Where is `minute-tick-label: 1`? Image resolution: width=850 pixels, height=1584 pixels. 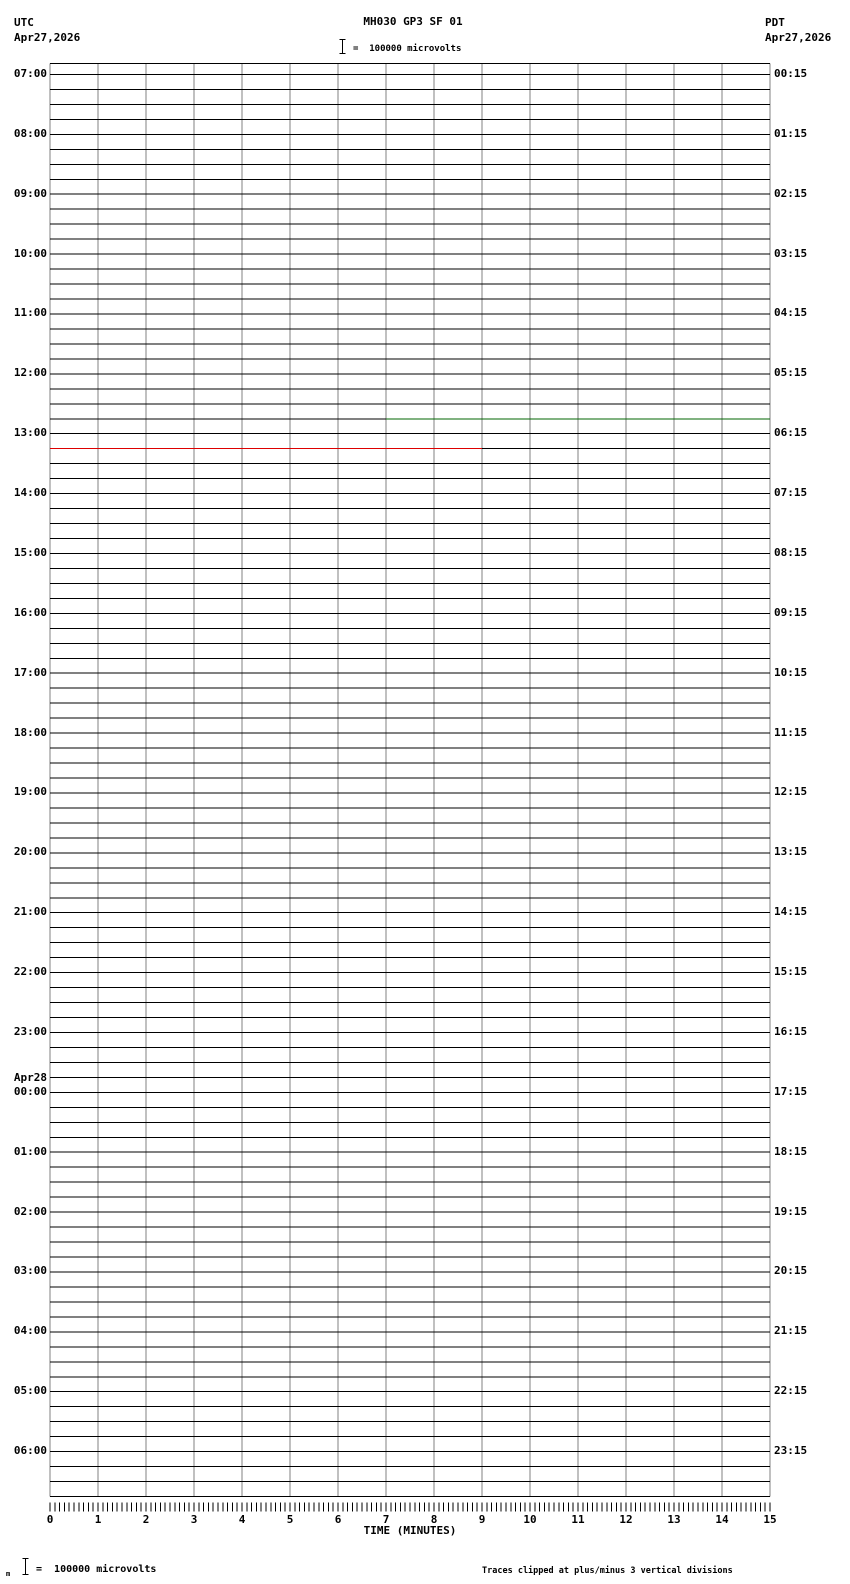 minute-tick-label: 1 is located at coordinates (98, 1519).